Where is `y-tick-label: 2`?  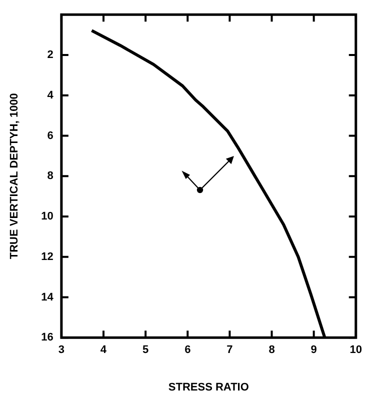 y-tick-label: 2 is located at coordinates (50, 55).